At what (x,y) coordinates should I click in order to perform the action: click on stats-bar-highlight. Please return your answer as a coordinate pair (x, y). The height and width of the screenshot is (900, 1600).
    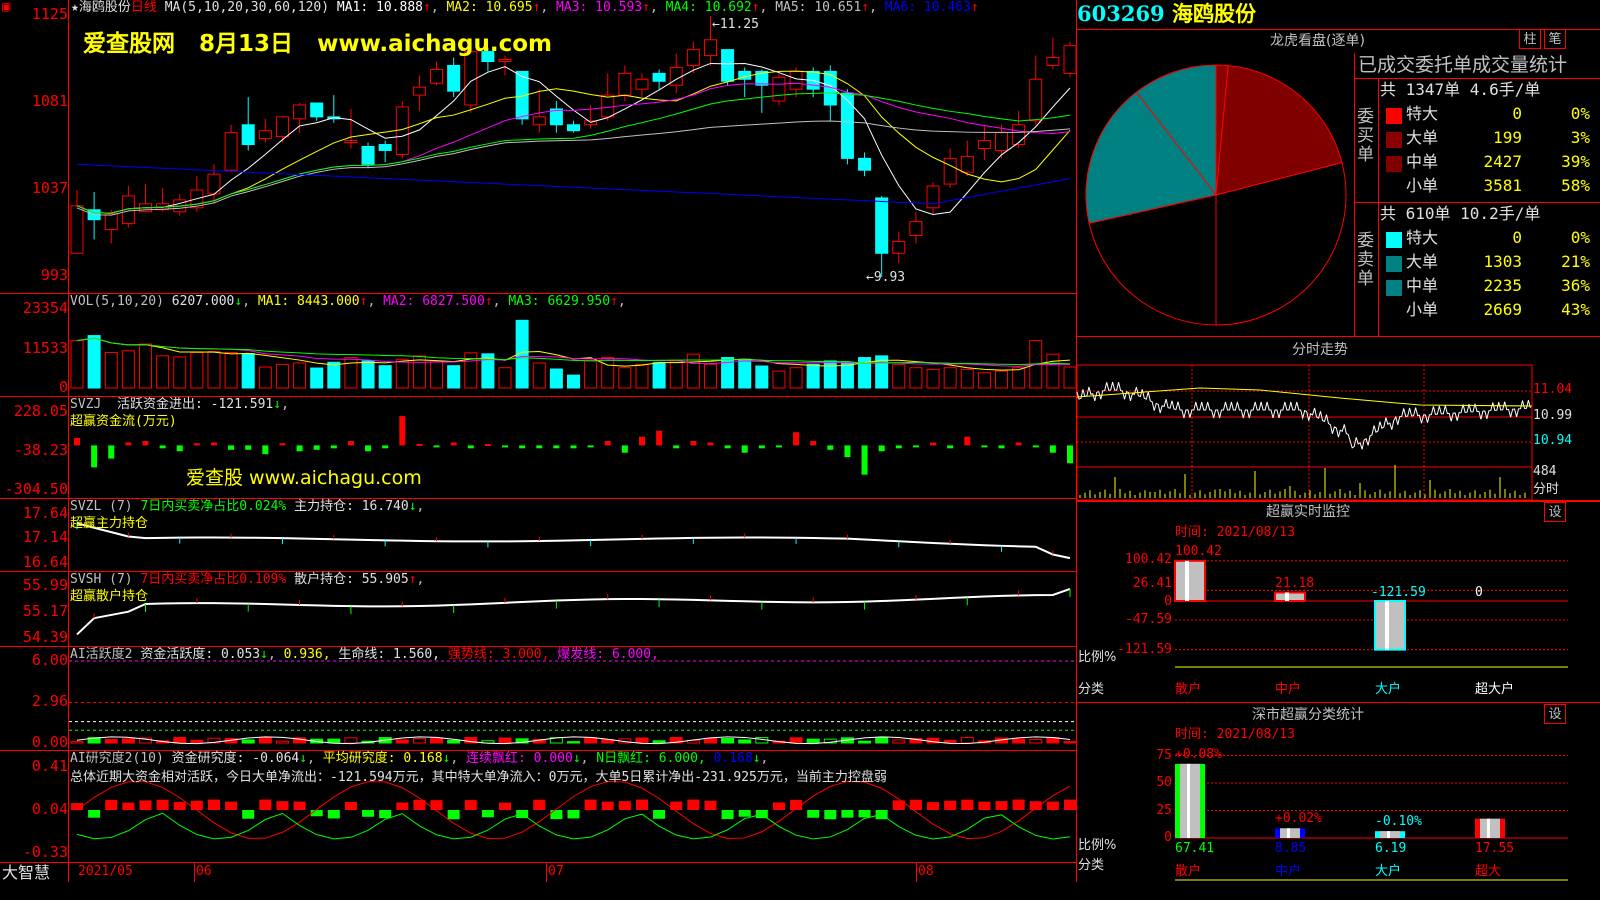
    Looking at the image, I should click on (1488, 828).